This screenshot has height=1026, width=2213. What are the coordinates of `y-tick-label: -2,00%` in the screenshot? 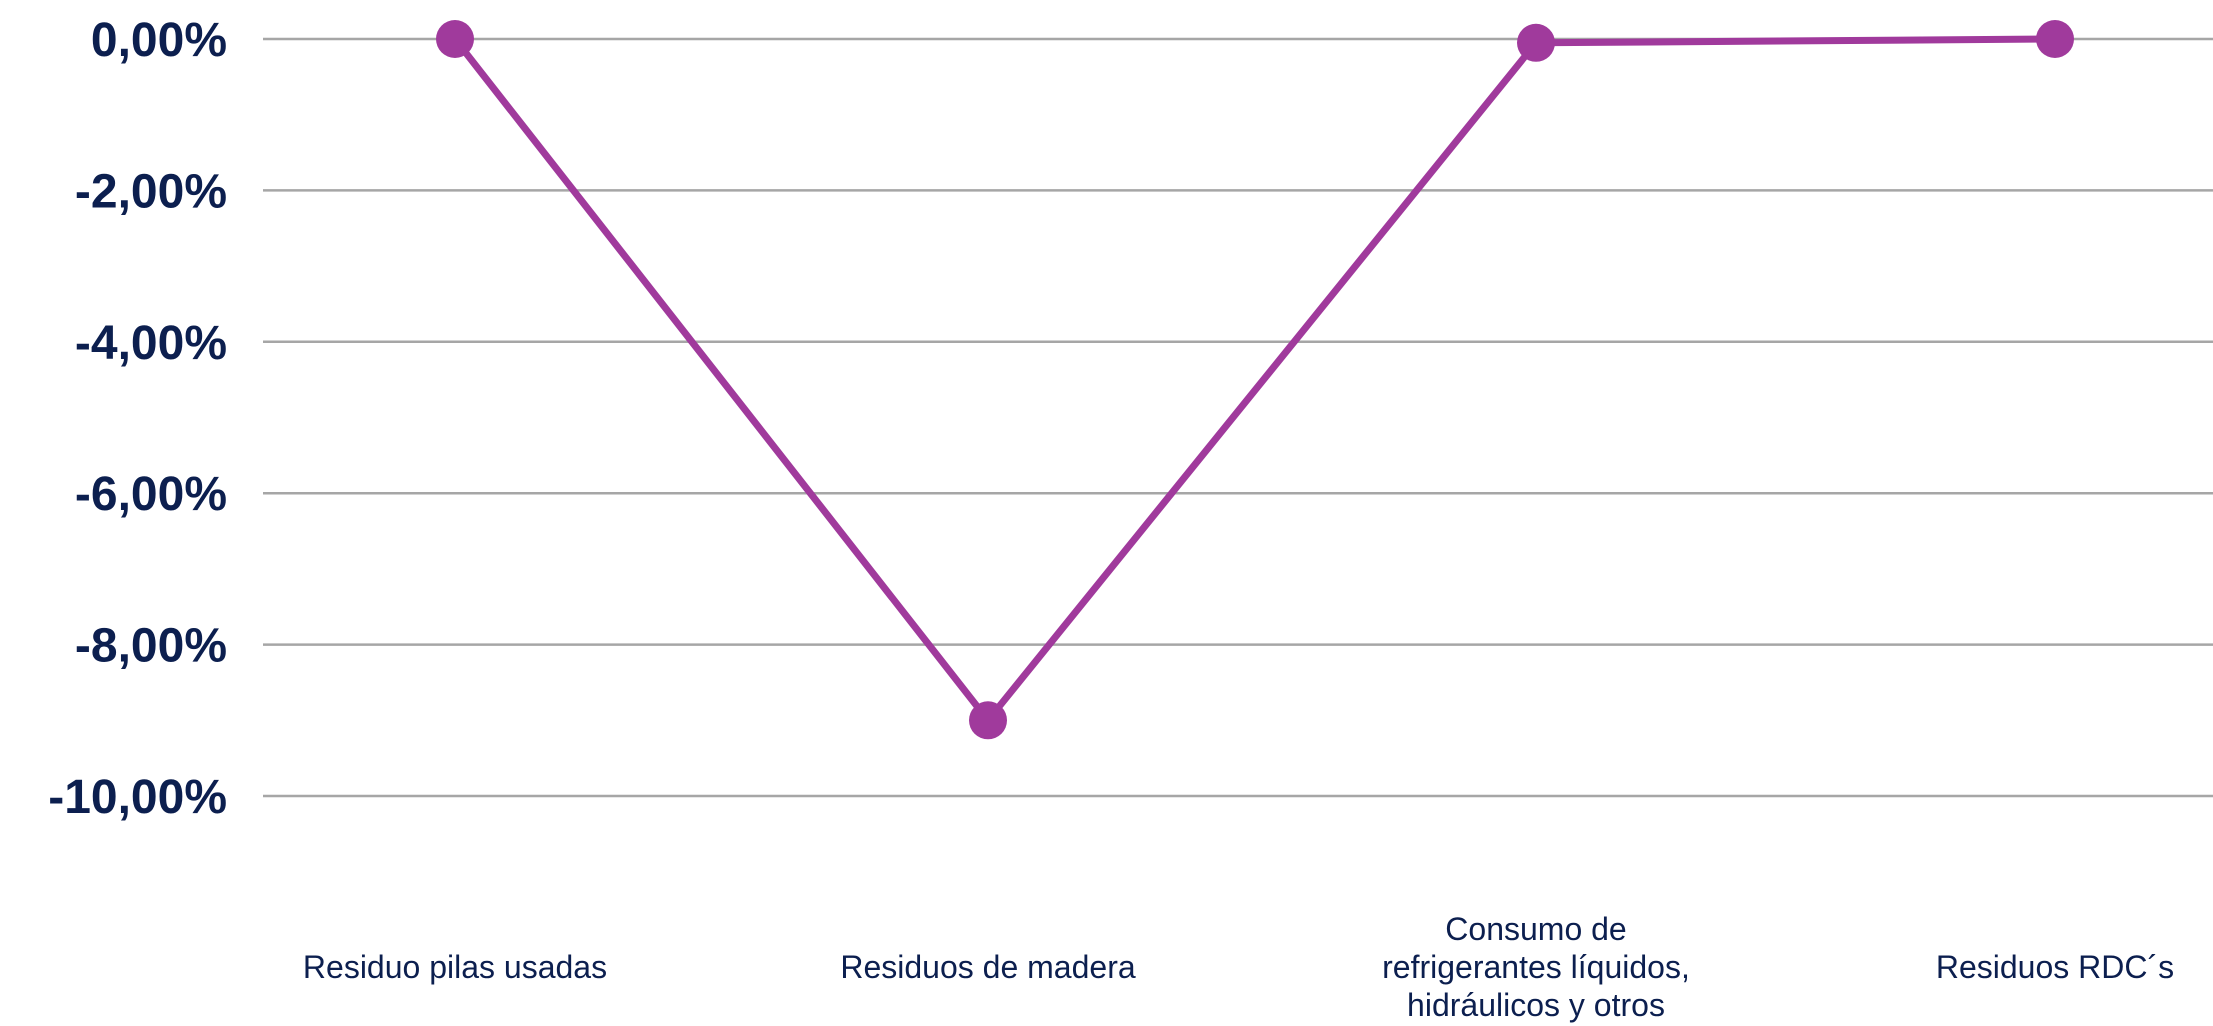 It's located at (151, 191).